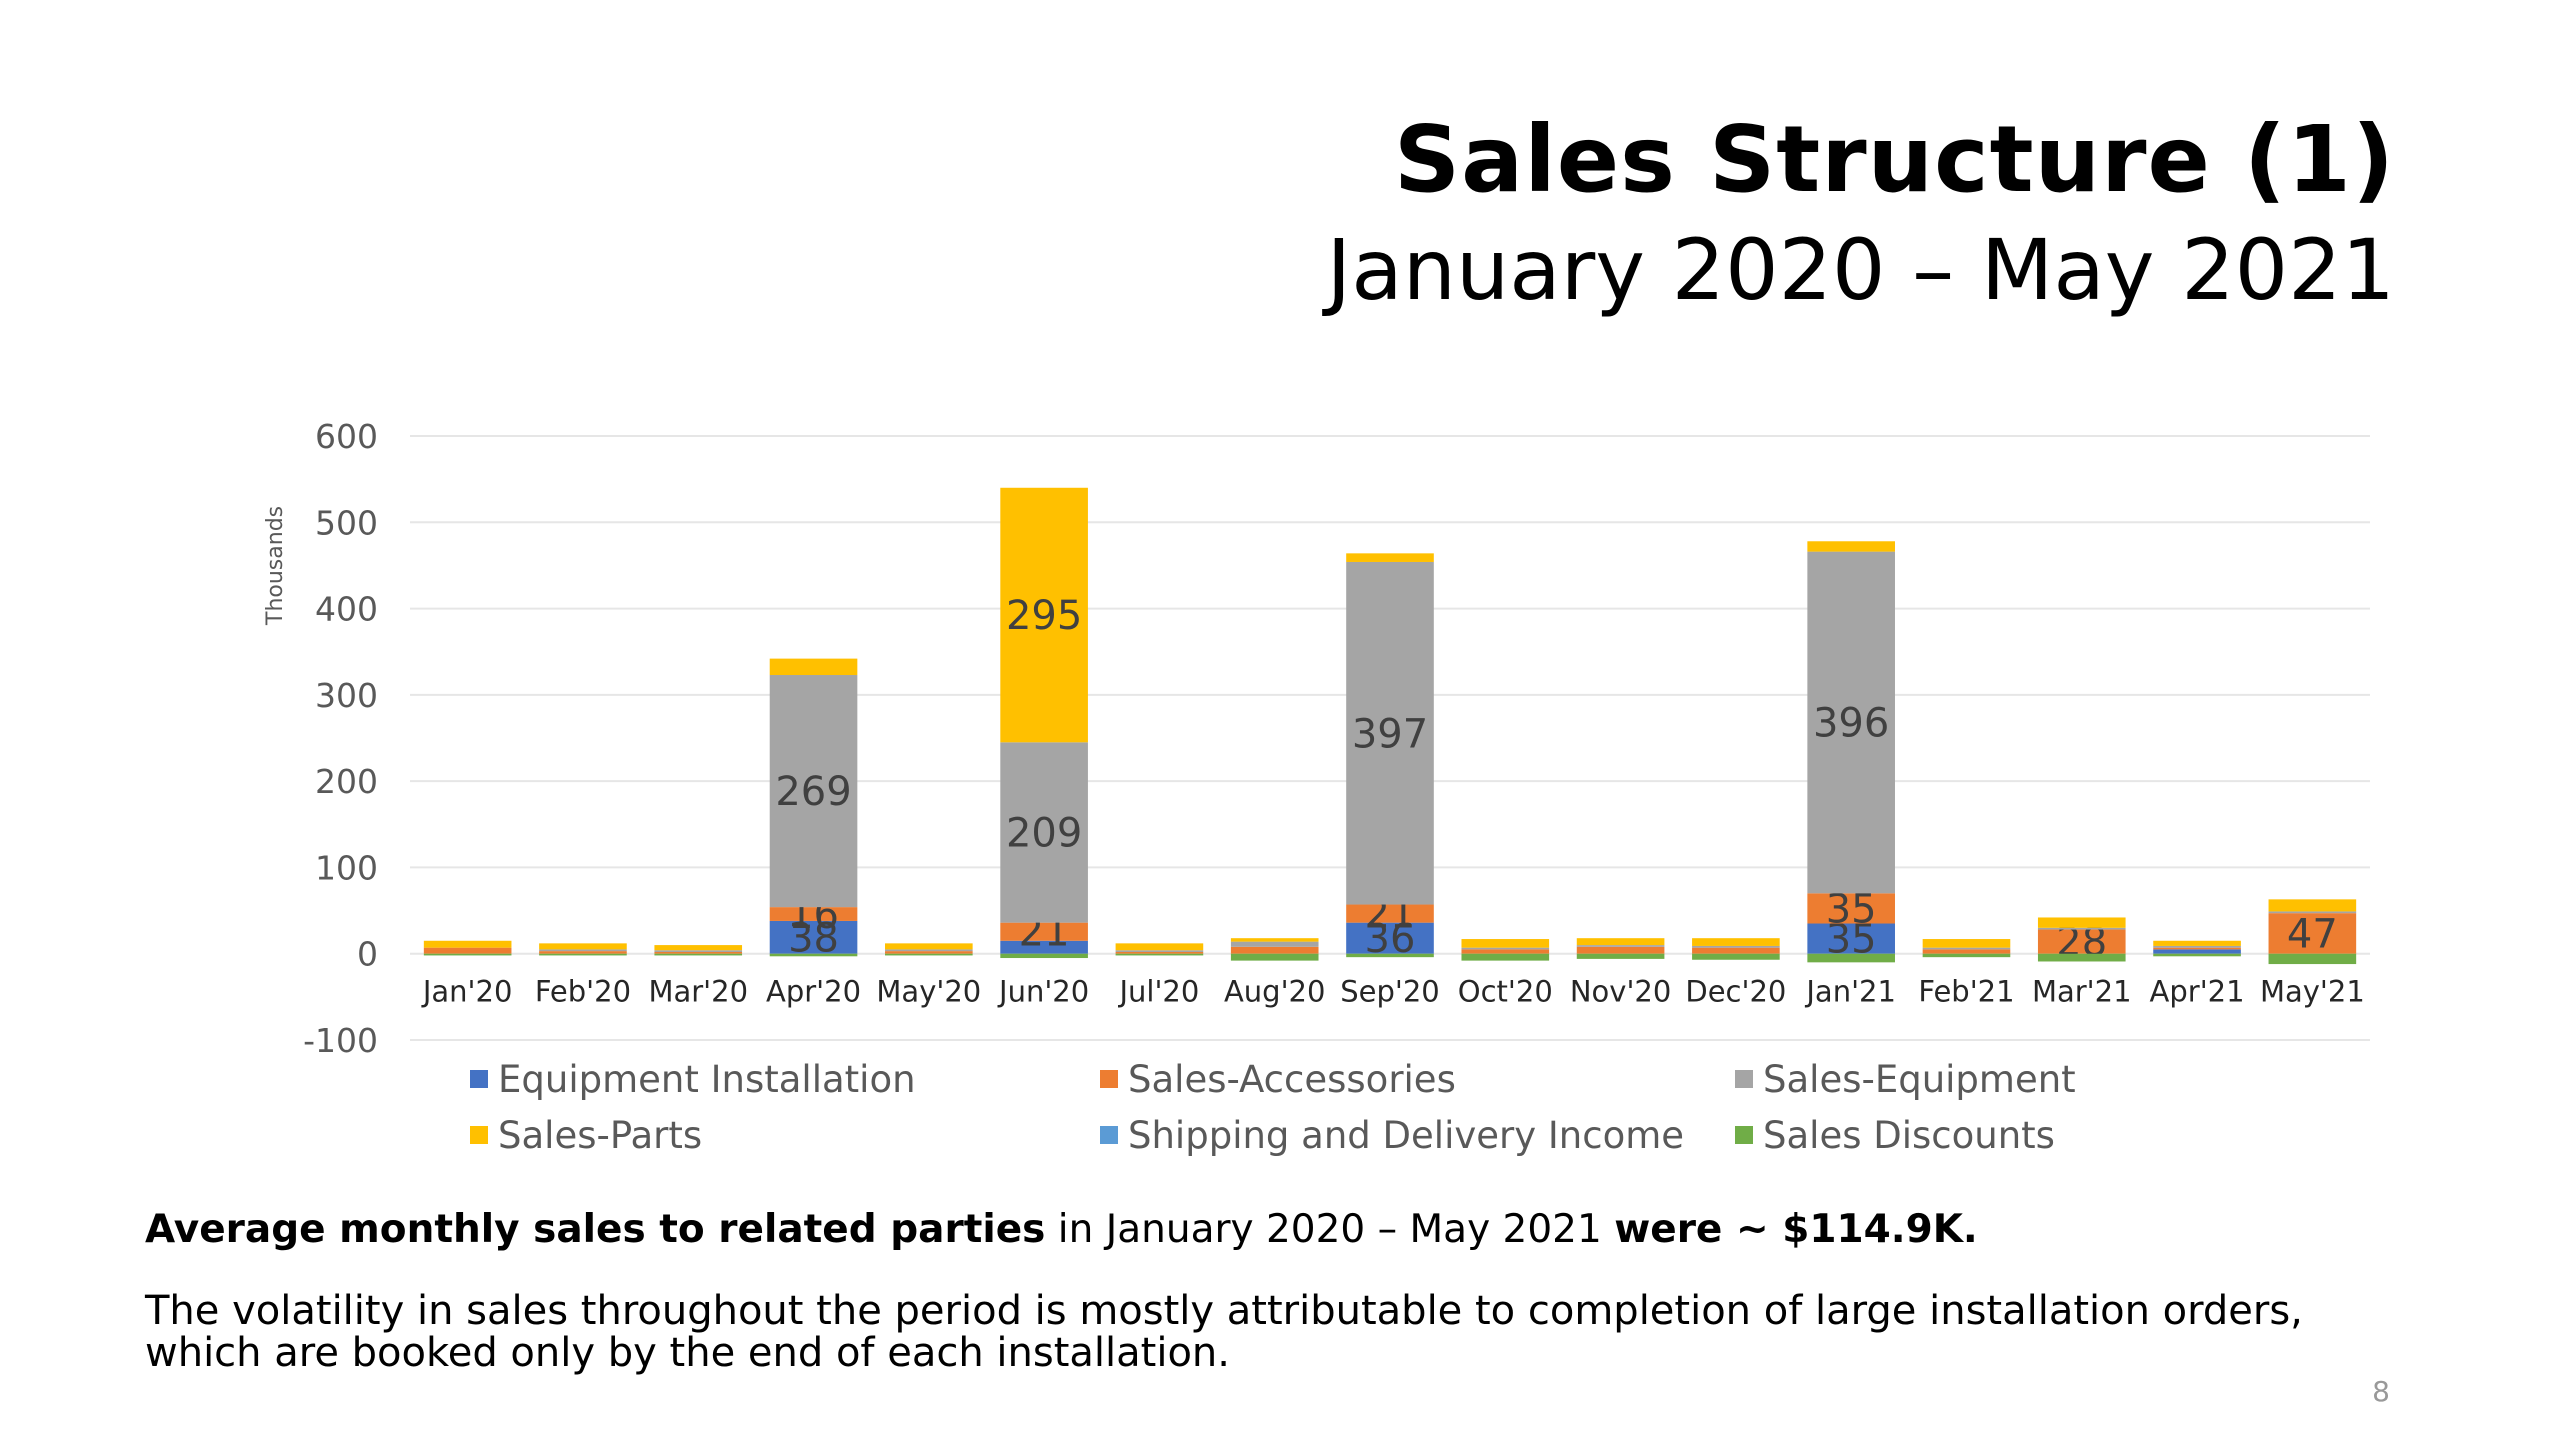 The image size is (2560, 1440). I want to click on y-tick-label: 400, so click(346, 609).